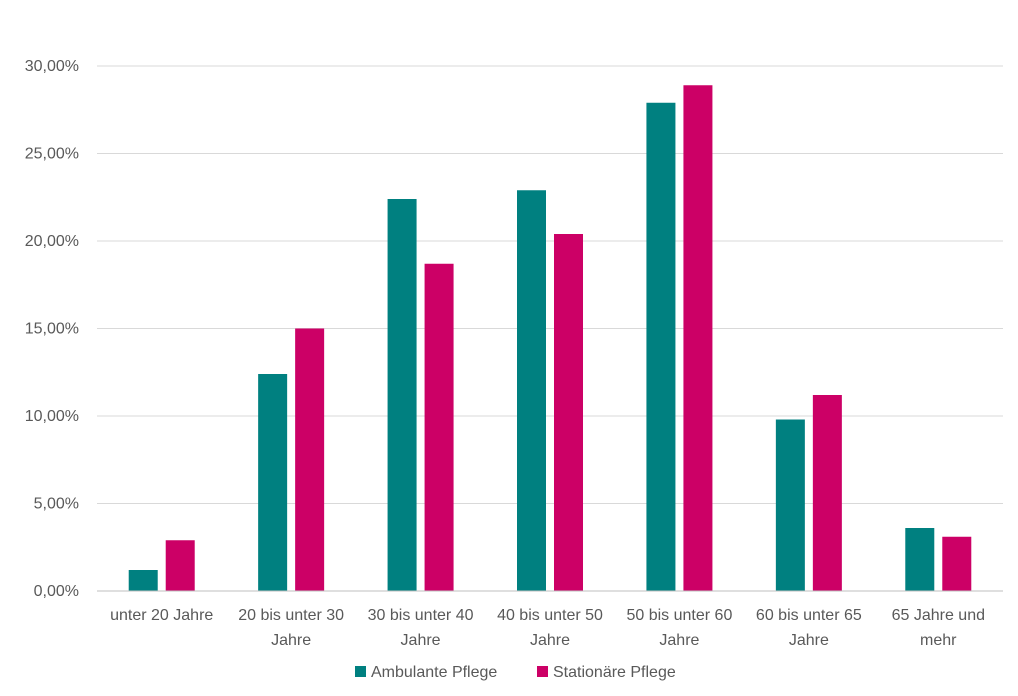 This screenshot has width=1018, height=696. Describe the element at coordinates (291, 615) in the screenshot. I see `x-category-label-line: 20 bis unter 30` at that location.